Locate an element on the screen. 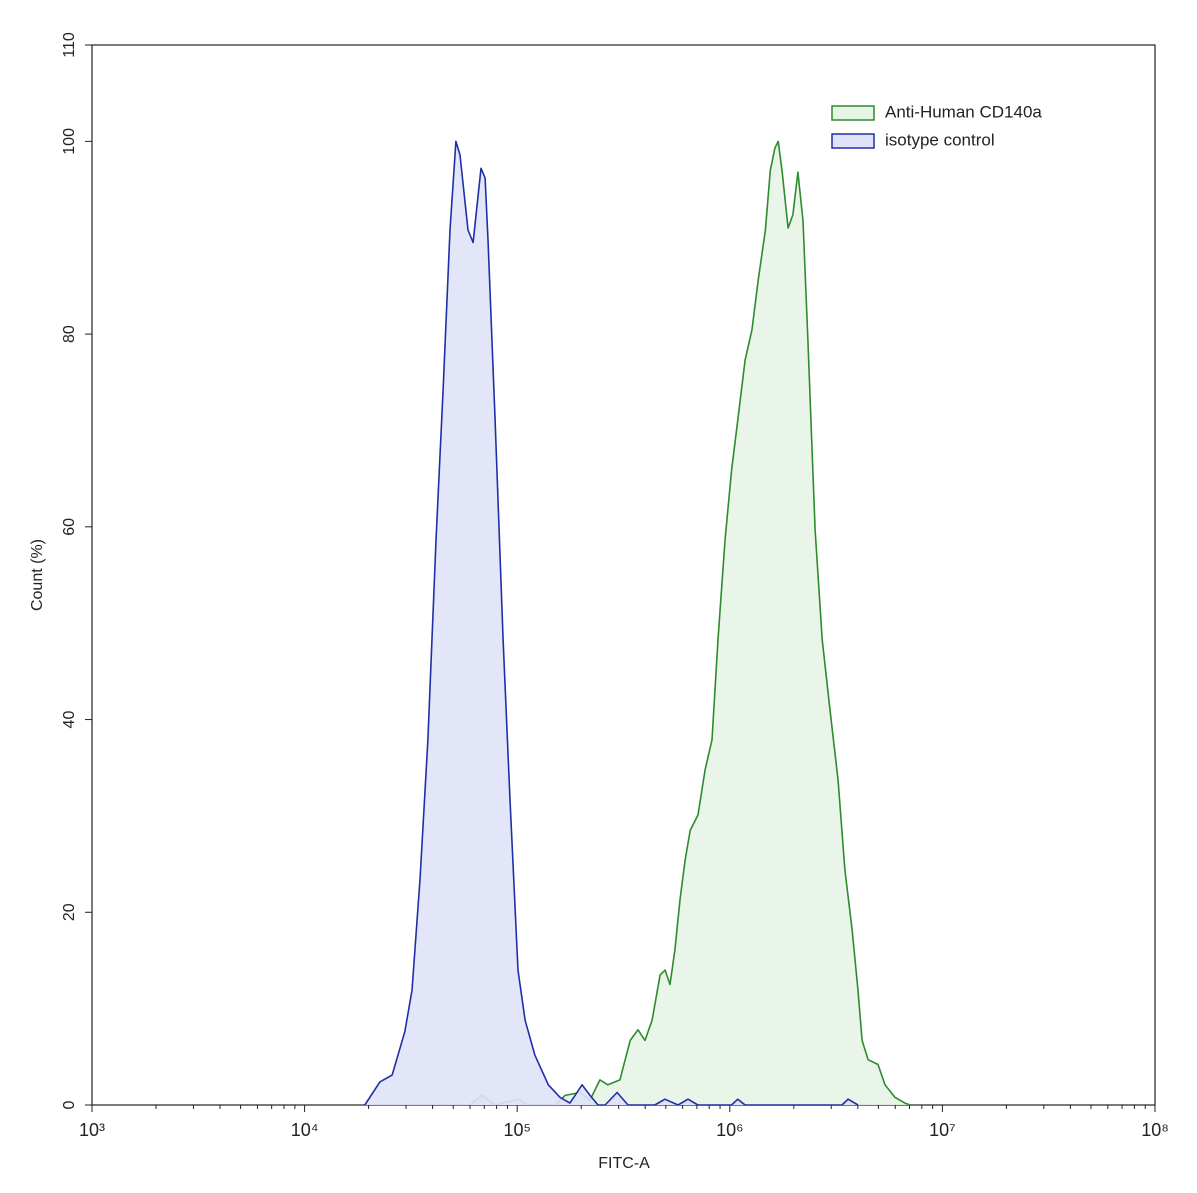 Image resolution: width=1197 pixels, height=1193 pixels. y-tick-label: 0 is located at coordinates (69, 1104).